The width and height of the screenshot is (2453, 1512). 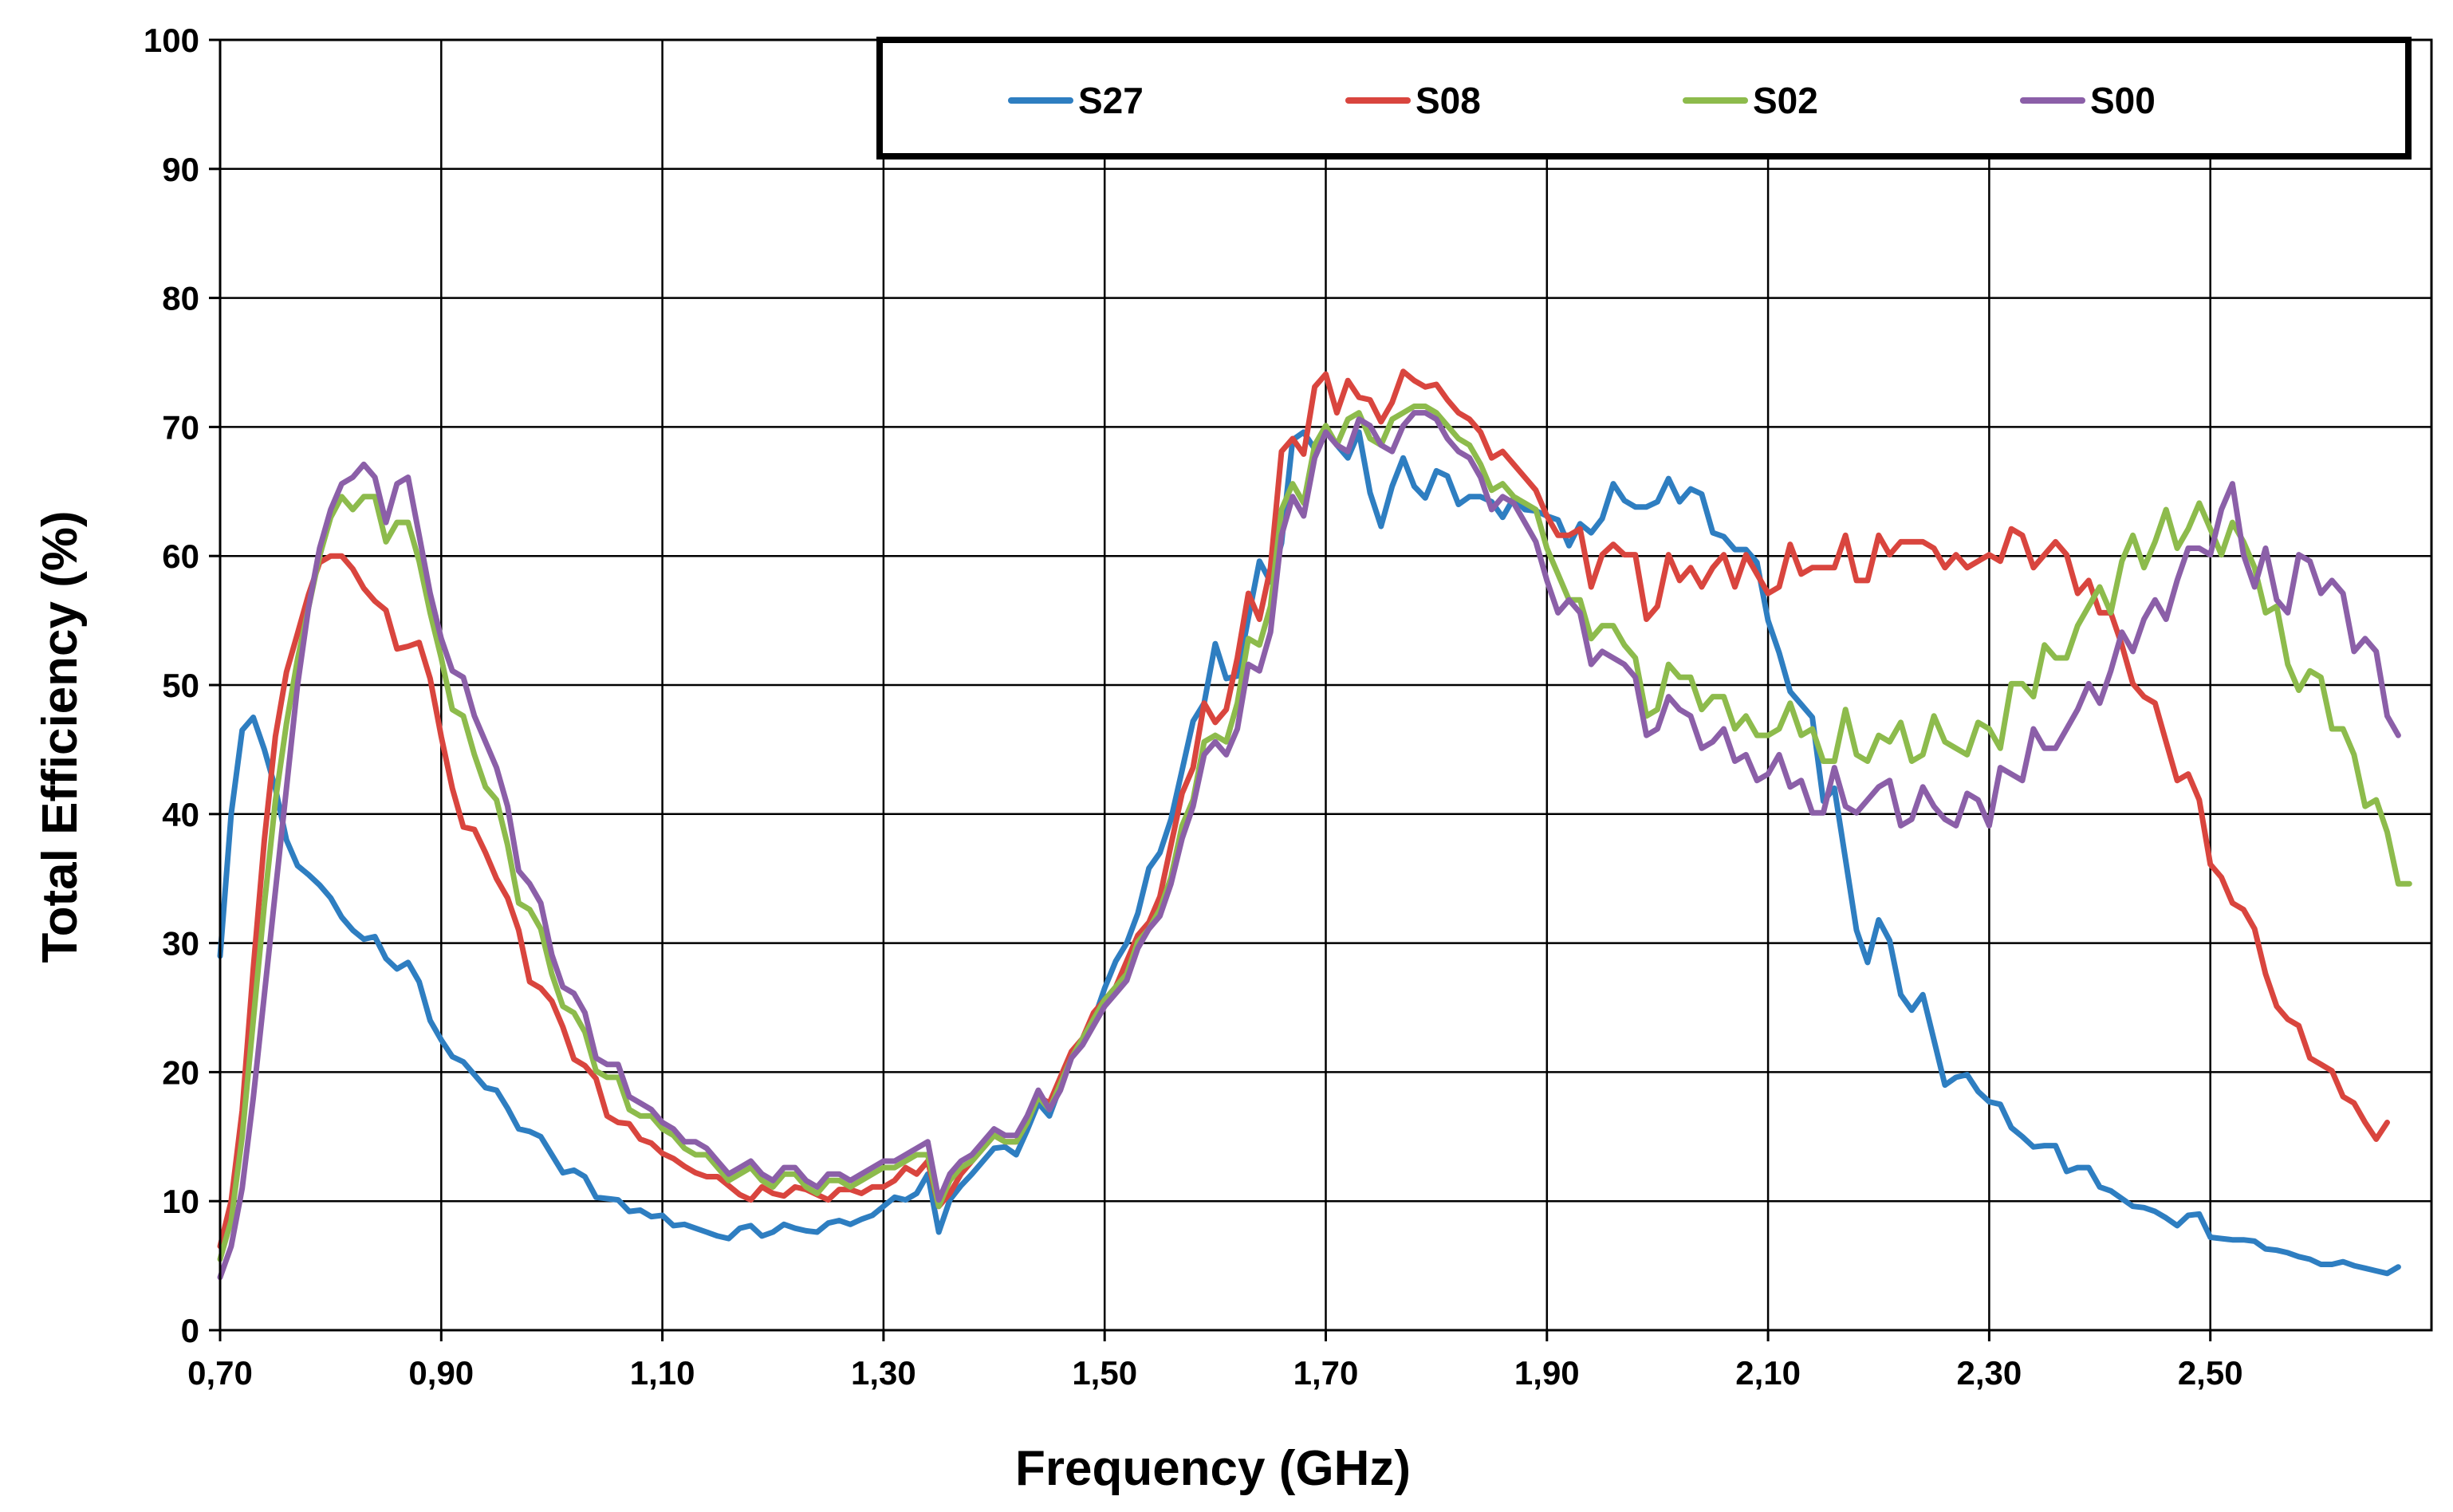 I want to click on y-tick-label: 90, so click(x=180, y=169).